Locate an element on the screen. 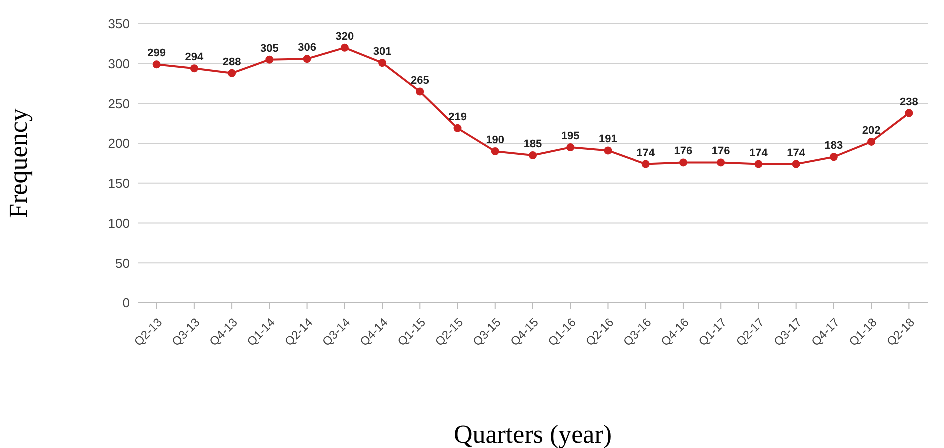 This screenshot has width=944, height=448. data-label: 219 is located at coordinates (457, 117).